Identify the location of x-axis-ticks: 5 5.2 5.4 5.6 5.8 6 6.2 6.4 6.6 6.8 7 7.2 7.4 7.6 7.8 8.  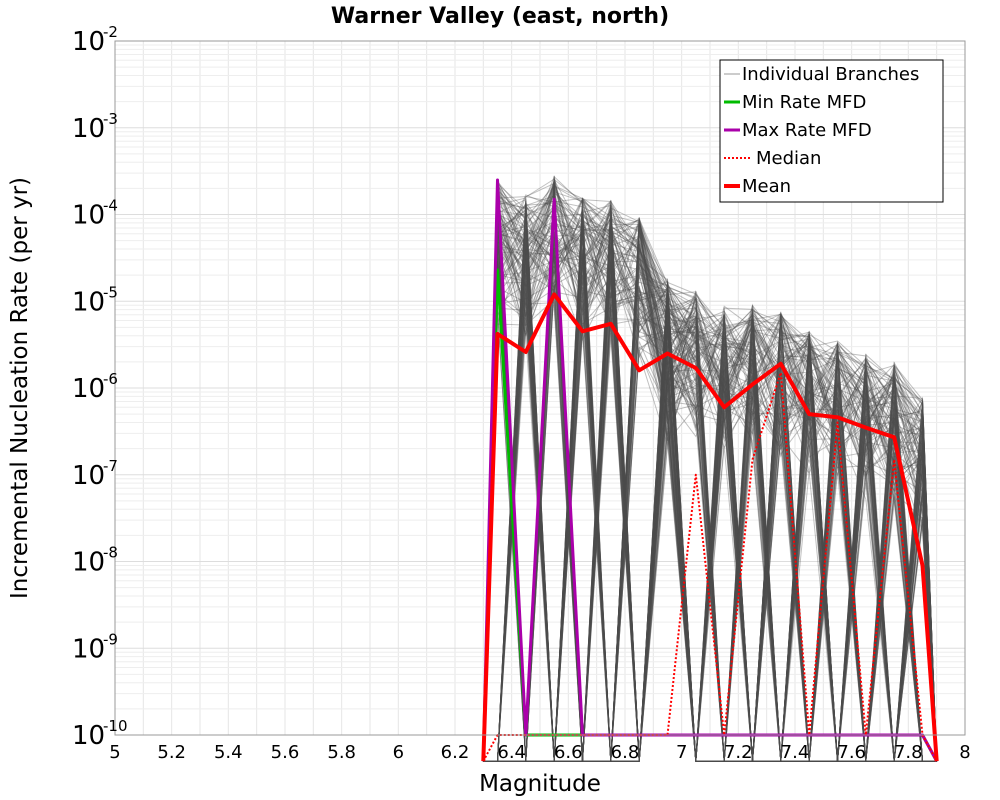
(539, 752).